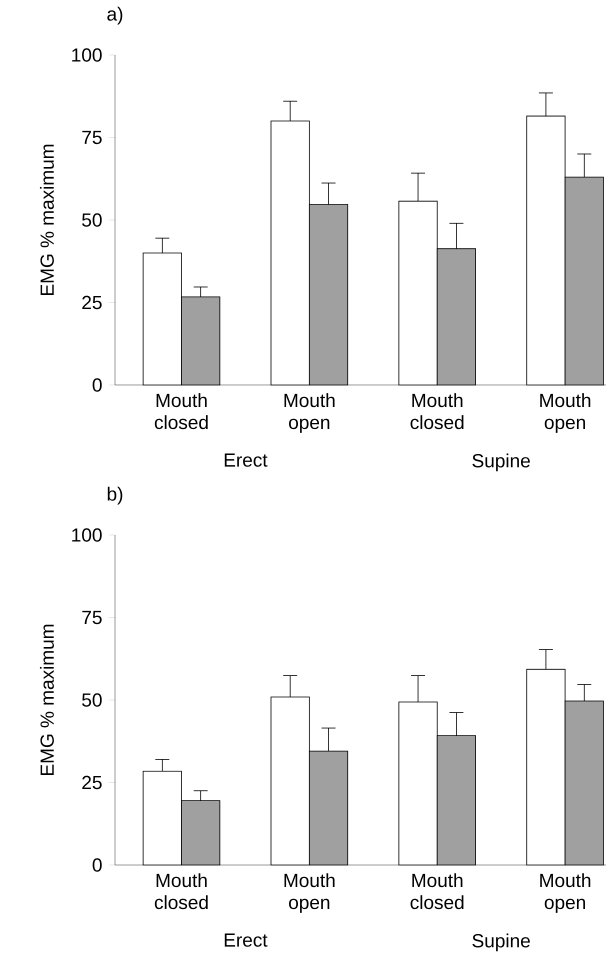 This screenshot has width=606, height=961. What do you see at coordinates (114, 15) in the screenshot?
I see `chart-title: a)` at bounding box center [114, 15].